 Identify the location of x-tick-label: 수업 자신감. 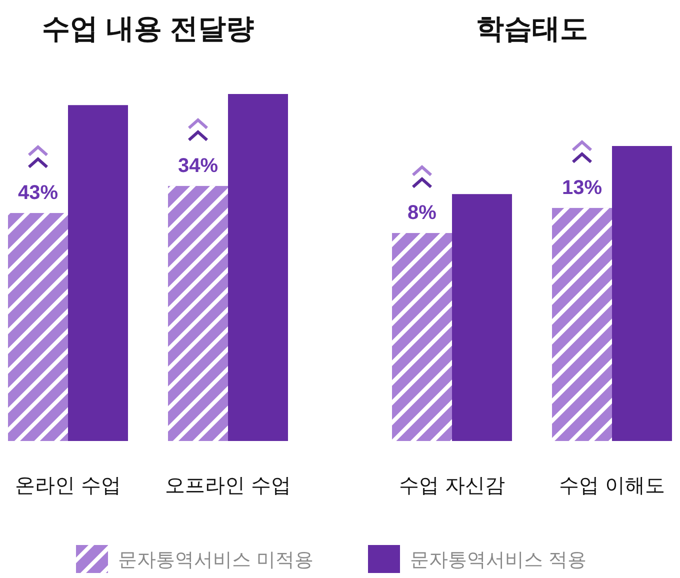
(452, 486).